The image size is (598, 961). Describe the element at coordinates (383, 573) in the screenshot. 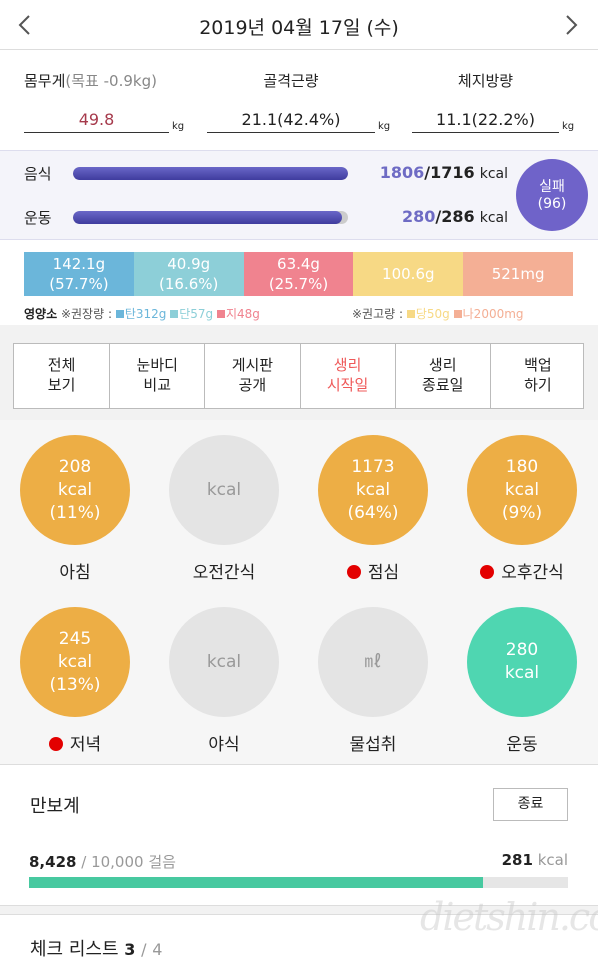

I see `meal-label-text: 점심` at that location.